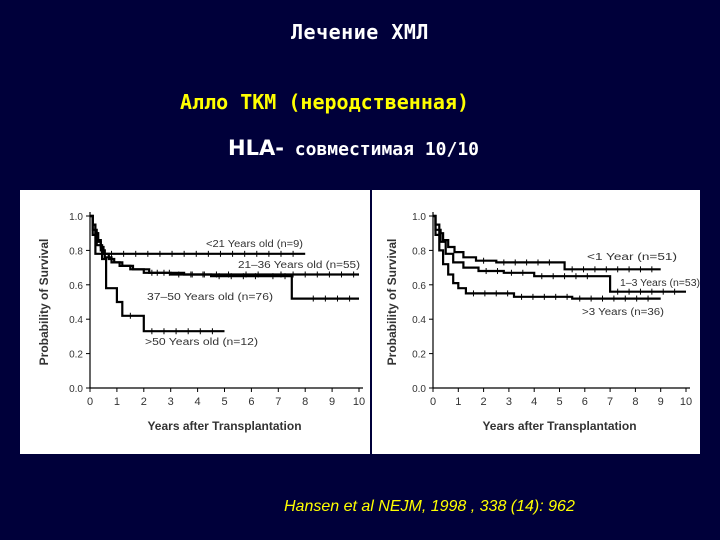 The width and height of the screenshot is (720, 540). I want to click on slide-title: Лечение ХМЛ, so click(360, 32).